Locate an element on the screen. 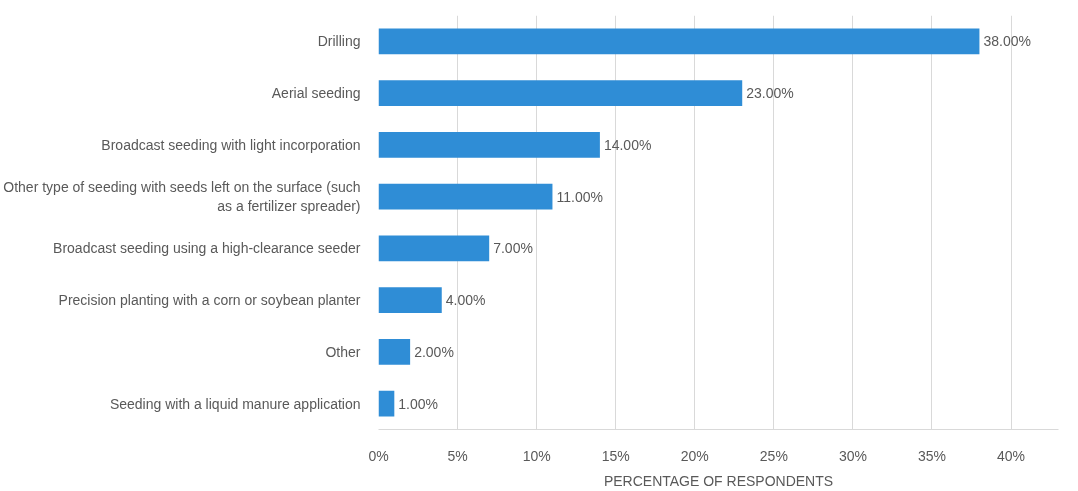 The width and height of the screenshot is (1078, 491). data-label: 11.00% is located at coordinates (579, 196).